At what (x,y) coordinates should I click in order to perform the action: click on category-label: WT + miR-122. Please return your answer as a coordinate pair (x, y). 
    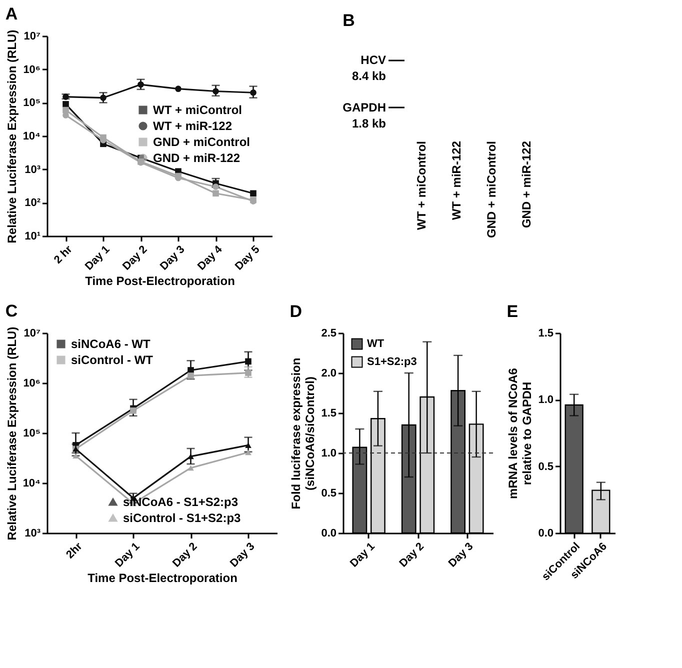
    Looking at the image, I should click on (457, 180).